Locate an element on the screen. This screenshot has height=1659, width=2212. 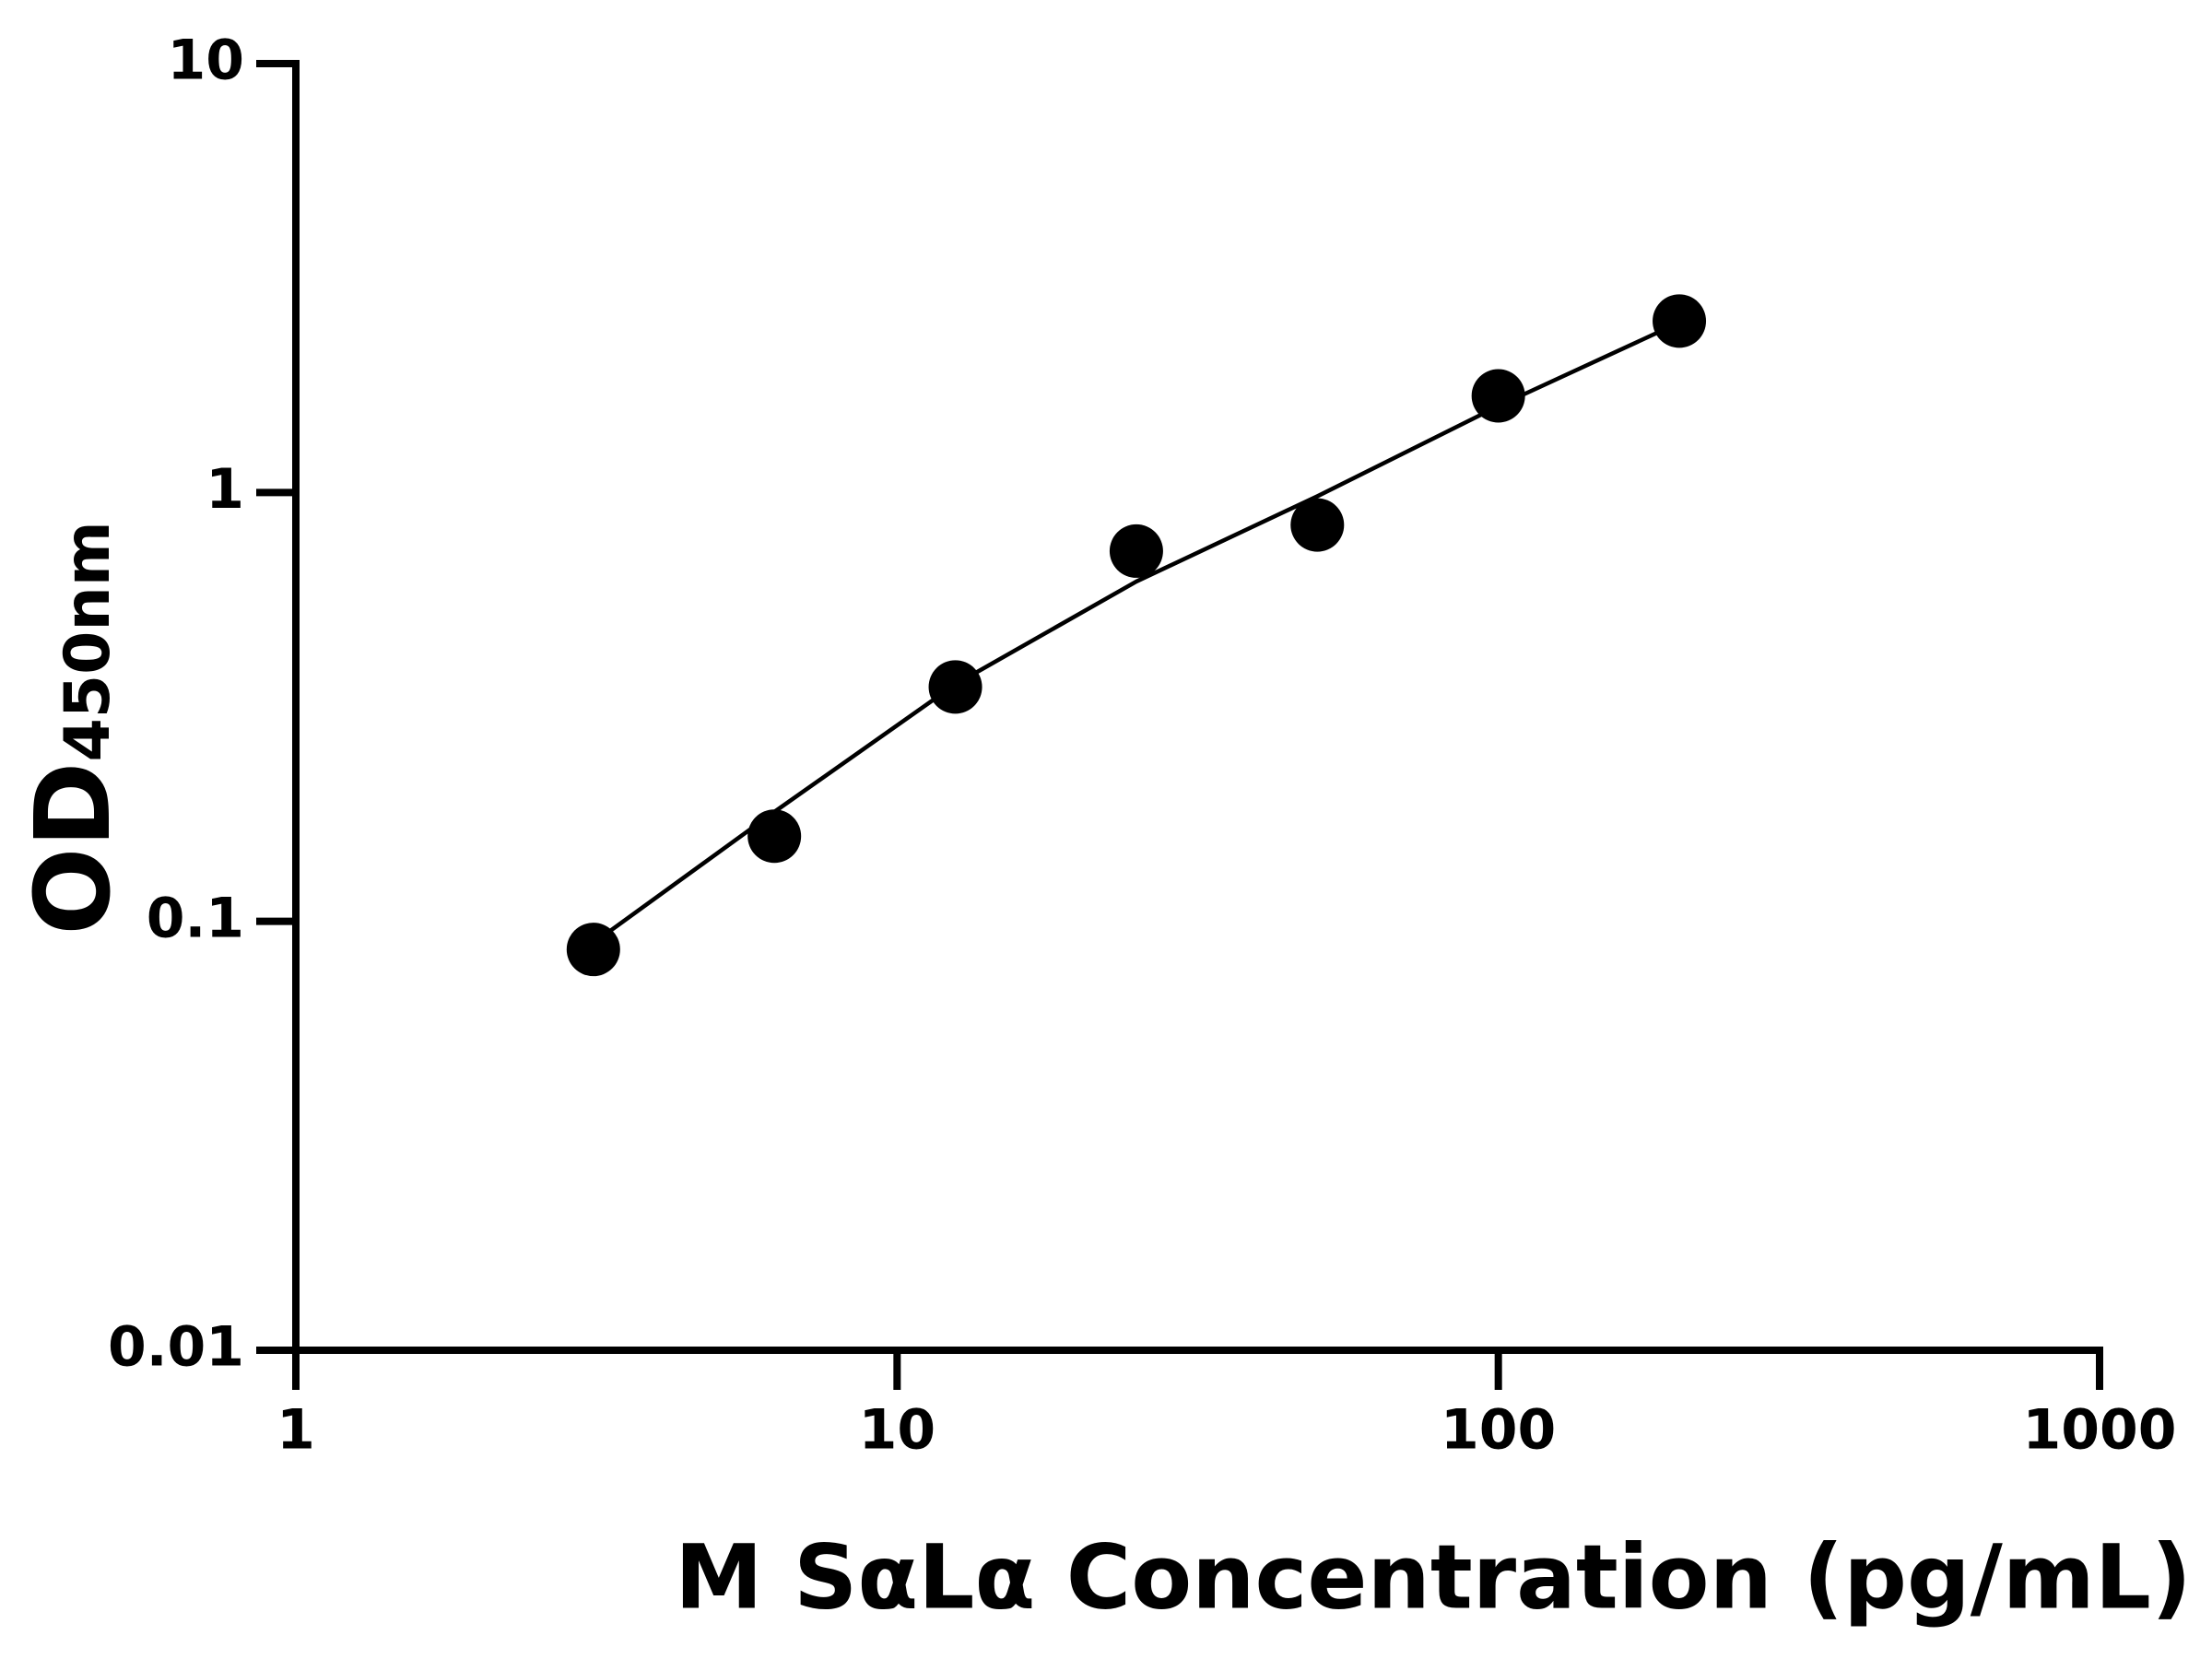
y-tick-label: 10 is located at coordinates (206, 61).